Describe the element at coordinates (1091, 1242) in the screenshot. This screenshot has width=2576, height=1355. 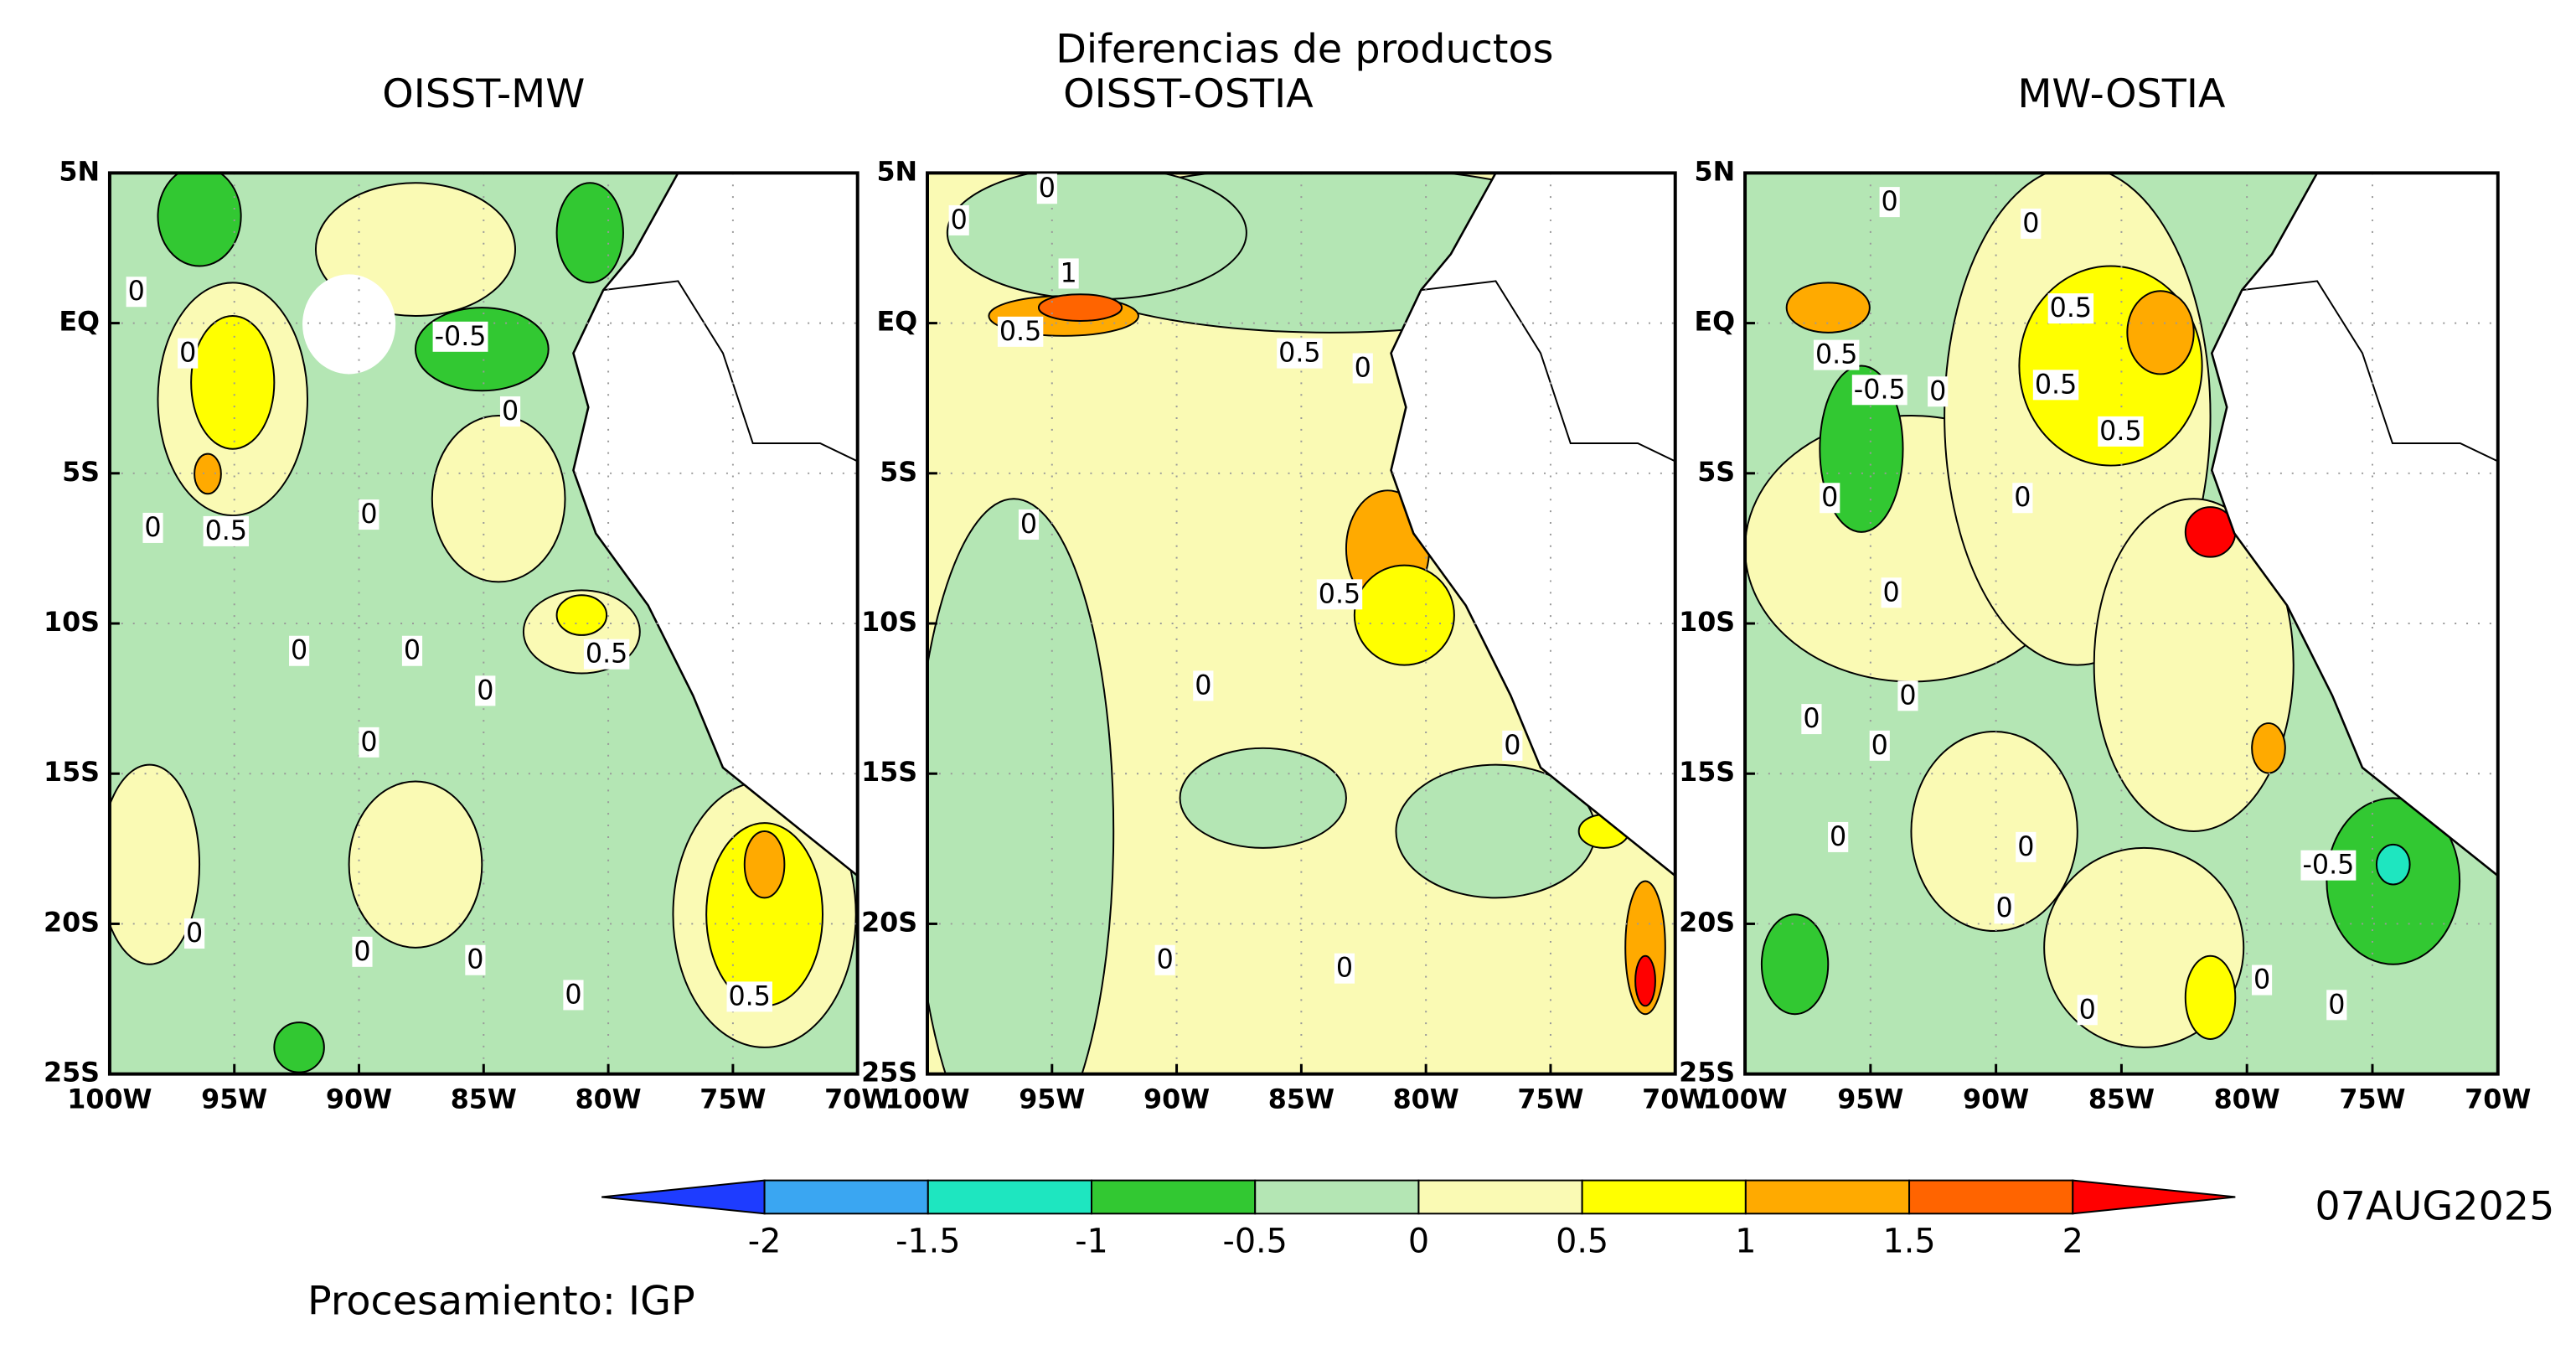
I see `colorbar-label: -1` at that location.